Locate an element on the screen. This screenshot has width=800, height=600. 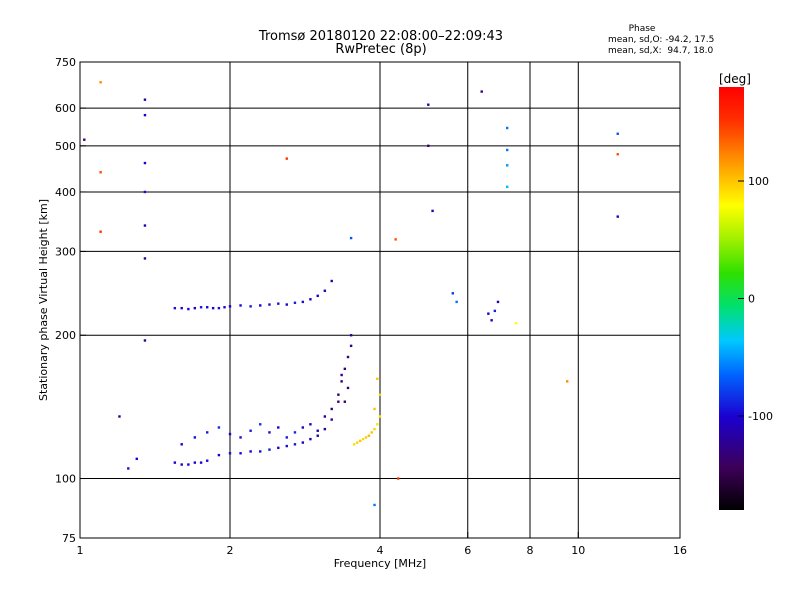
phase-stats-heading: Phase is located at coordinates (642, 29).